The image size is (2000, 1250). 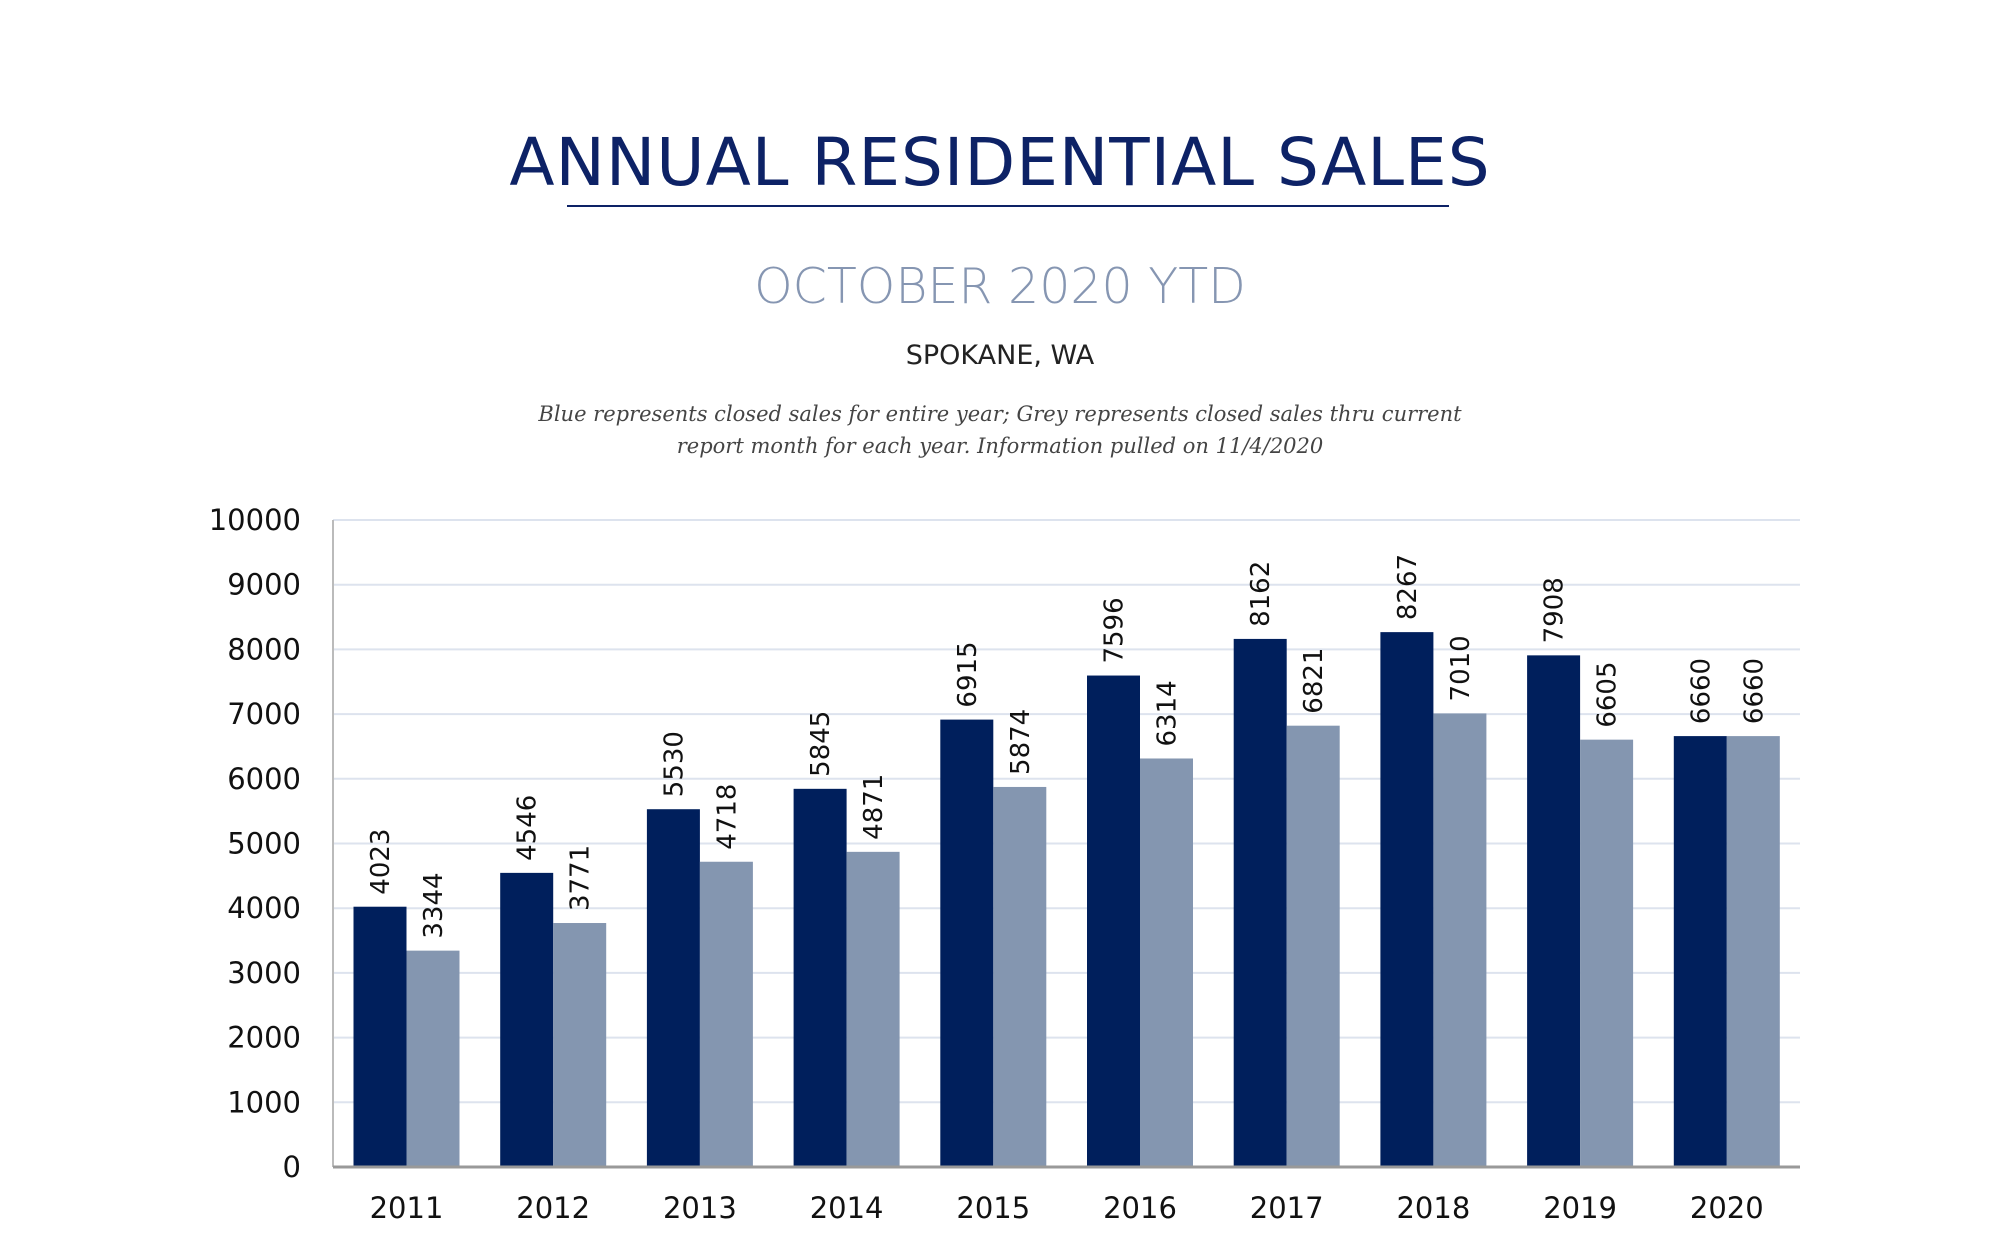 I want to click on data-label: 6605, so click(x=1608, y=694).